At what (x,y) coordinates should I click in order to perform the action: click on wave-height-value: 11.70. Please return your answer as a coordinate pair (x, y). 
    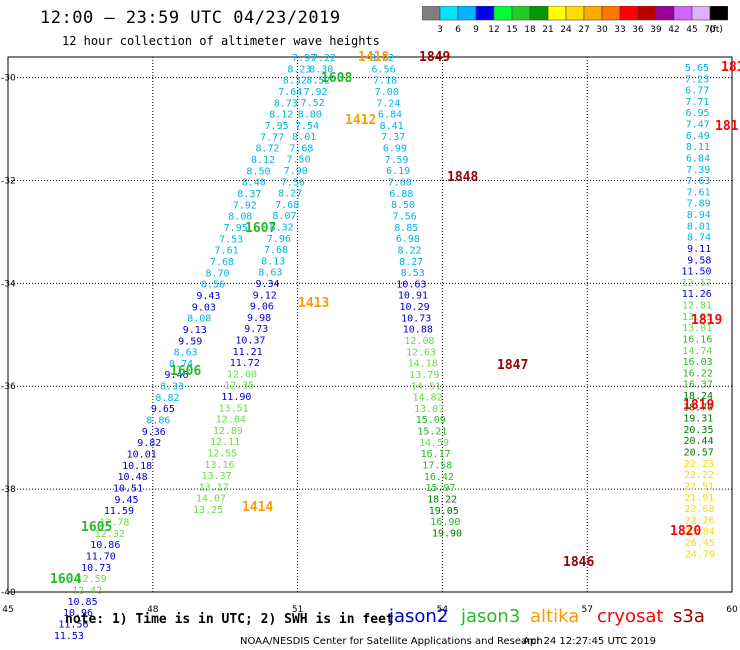
    Looking at the image, I should click on (101, 557).